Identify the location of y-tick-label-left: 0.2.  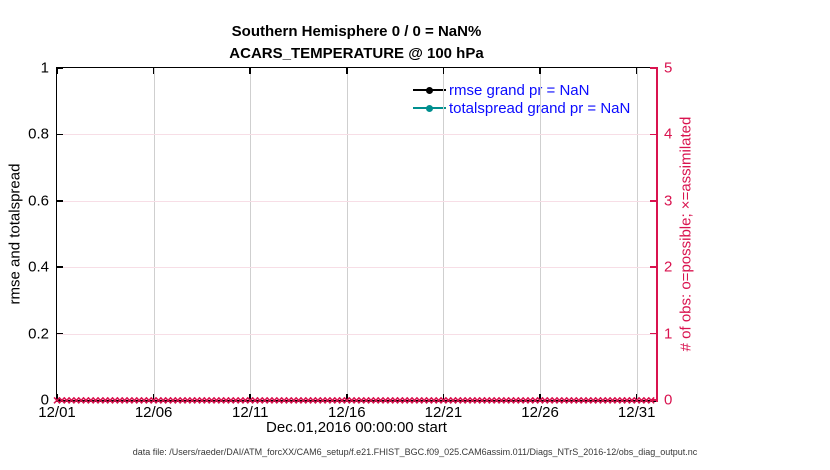
(38, 334).